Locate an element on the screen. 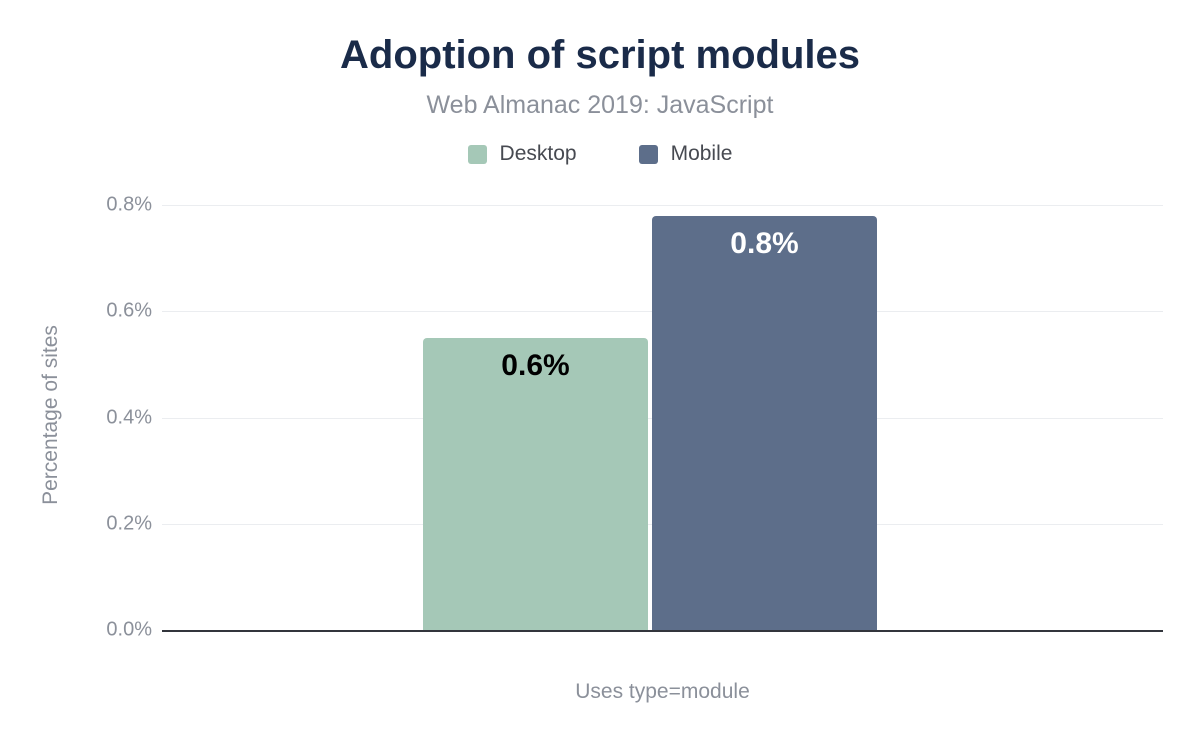 Image resolution: width=1200 pixels, height=742 pixels. legend-item-desktop: Desktop is located at coordinates (522, 154).